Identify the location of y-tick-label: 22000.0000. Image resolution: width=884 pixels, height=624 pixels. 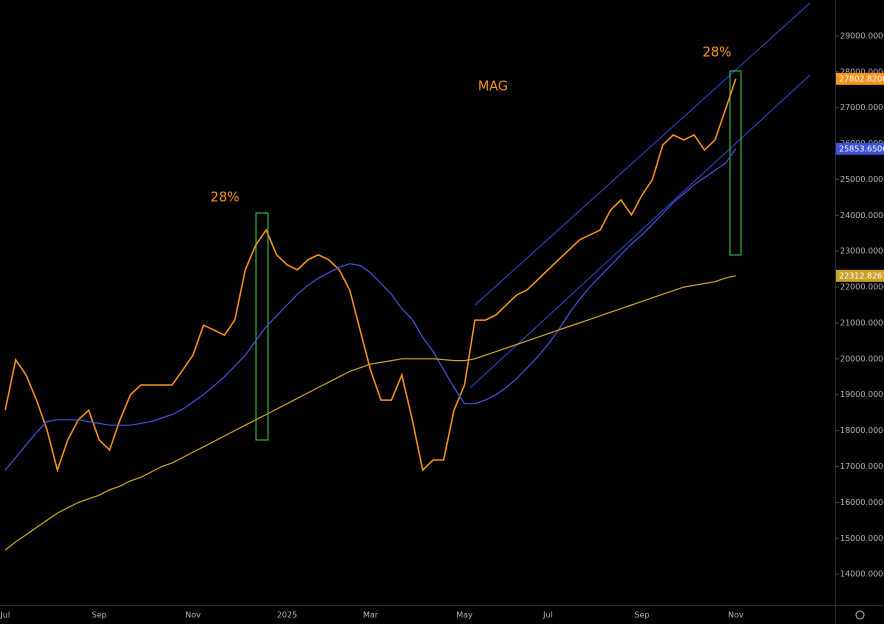
(862, 287).